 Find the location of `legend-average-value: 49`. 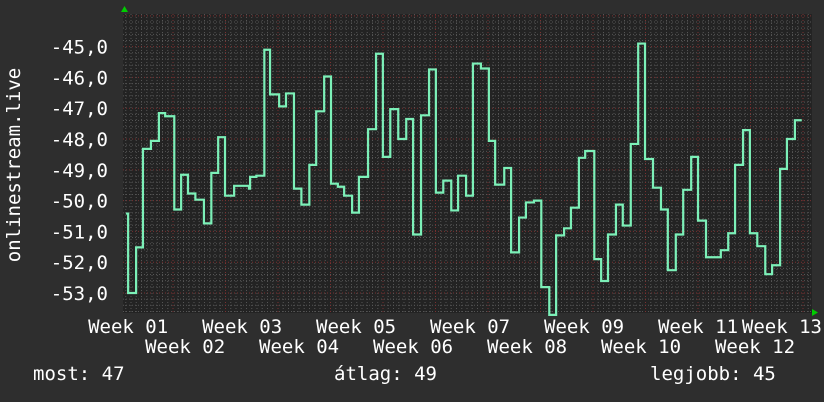

legend-average-value: 49 is located at coordinates (425, 374).